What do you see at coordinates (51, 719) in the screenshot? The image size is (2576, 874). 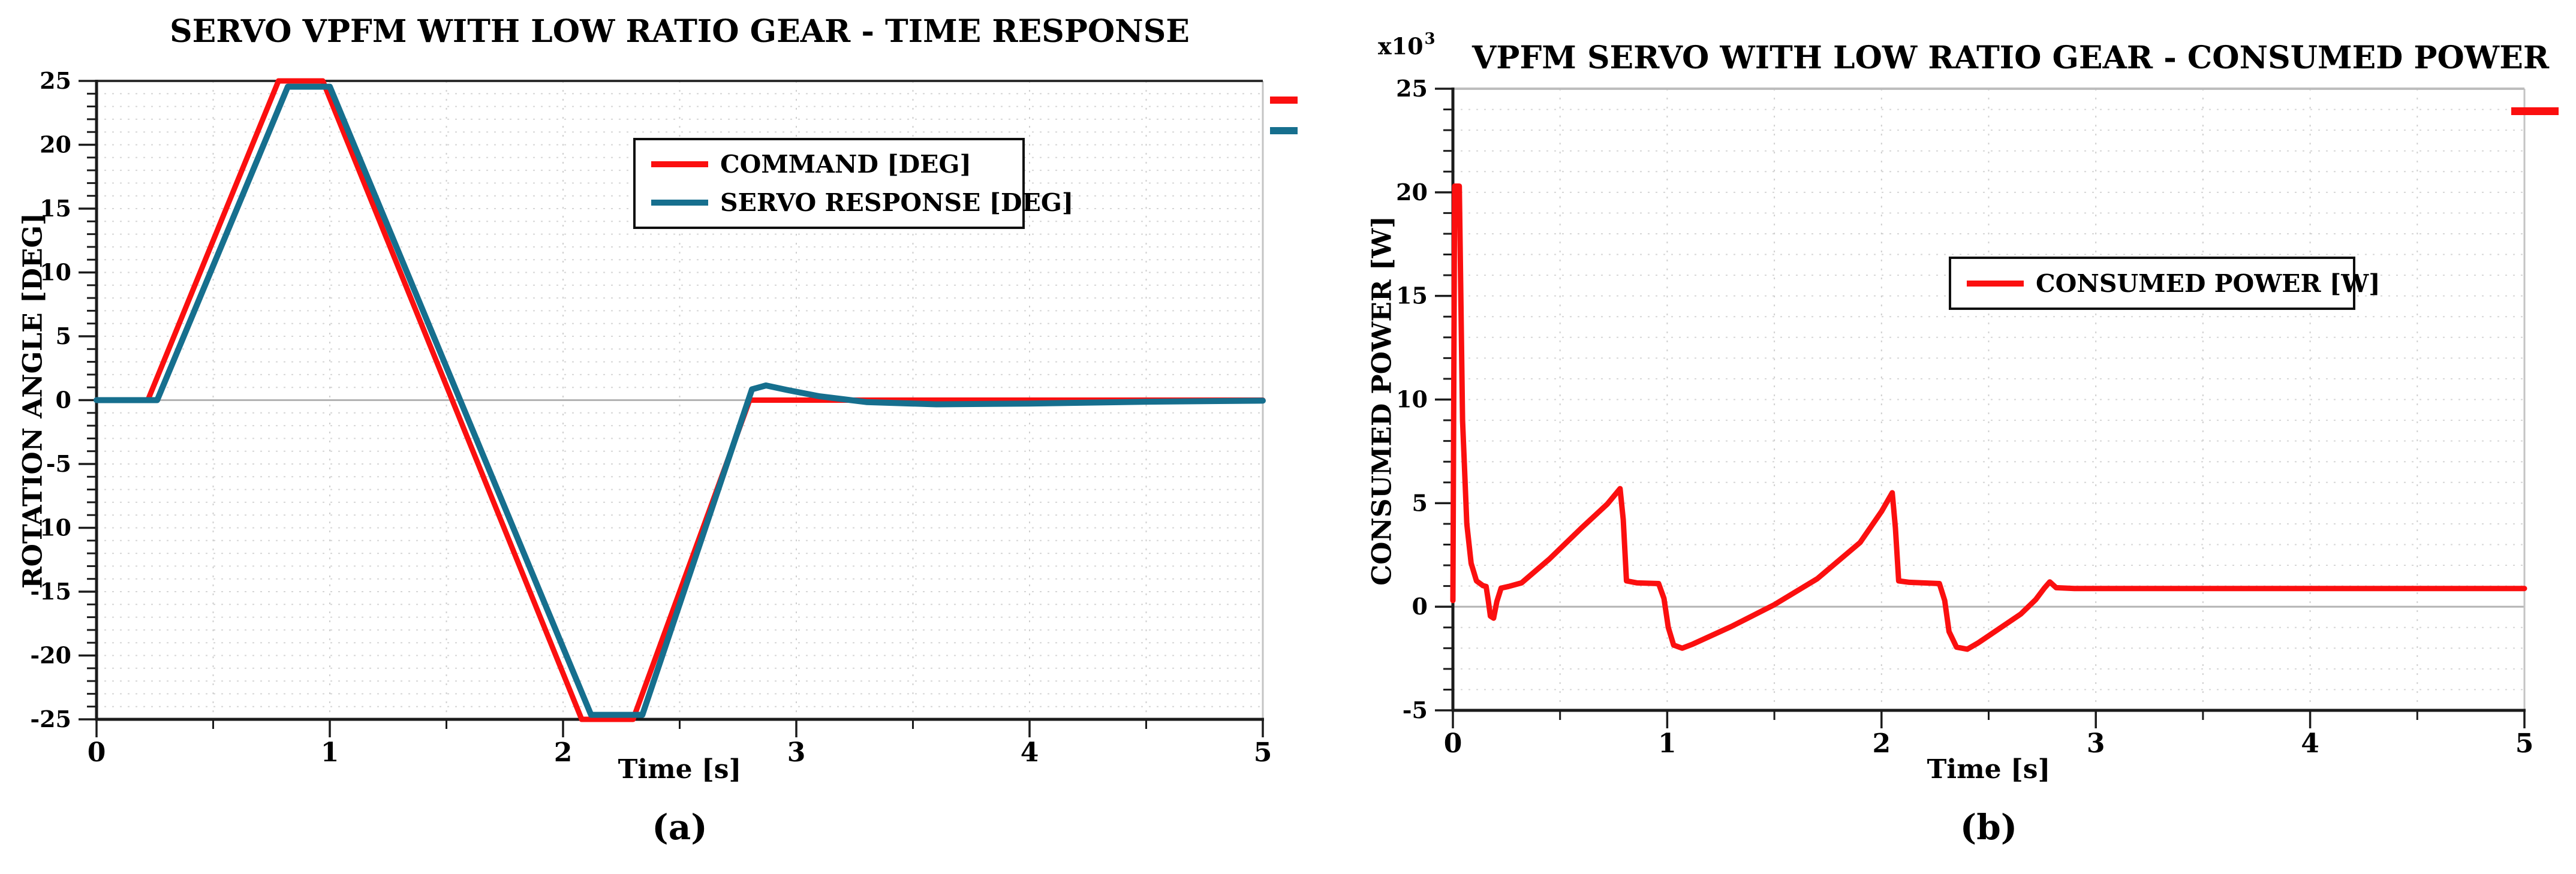 I see `y-tick-label: -25` at bounding box center [51, 719].